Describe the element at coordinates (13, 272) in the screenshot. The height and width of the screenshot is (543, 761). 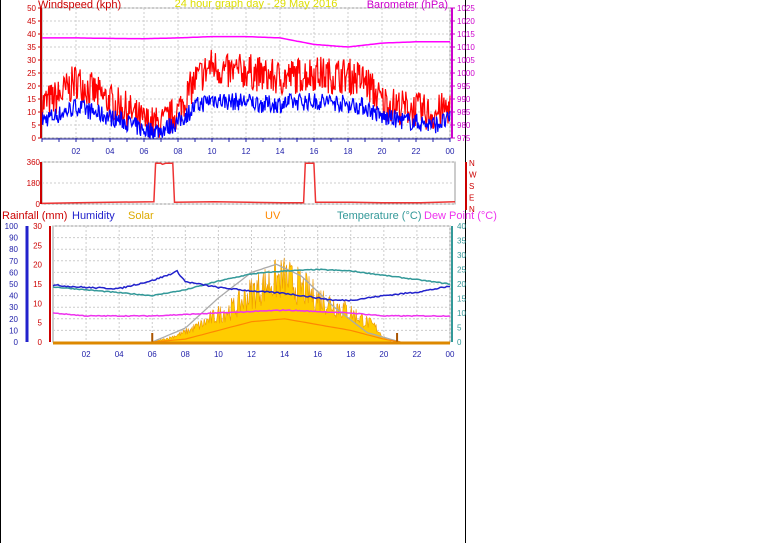
I see `humidity-tick-label: 60` at that location.